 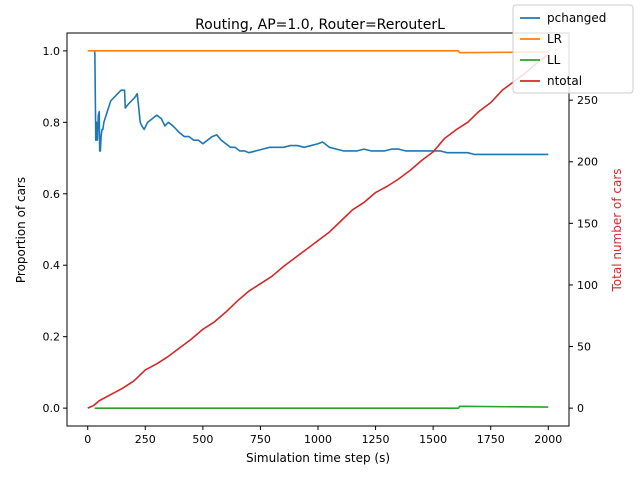 What do you see at coordinates (52, 51) in the screenshot?
I see `y-left-tick-label: 1.0` at bounding box center [52, 51].